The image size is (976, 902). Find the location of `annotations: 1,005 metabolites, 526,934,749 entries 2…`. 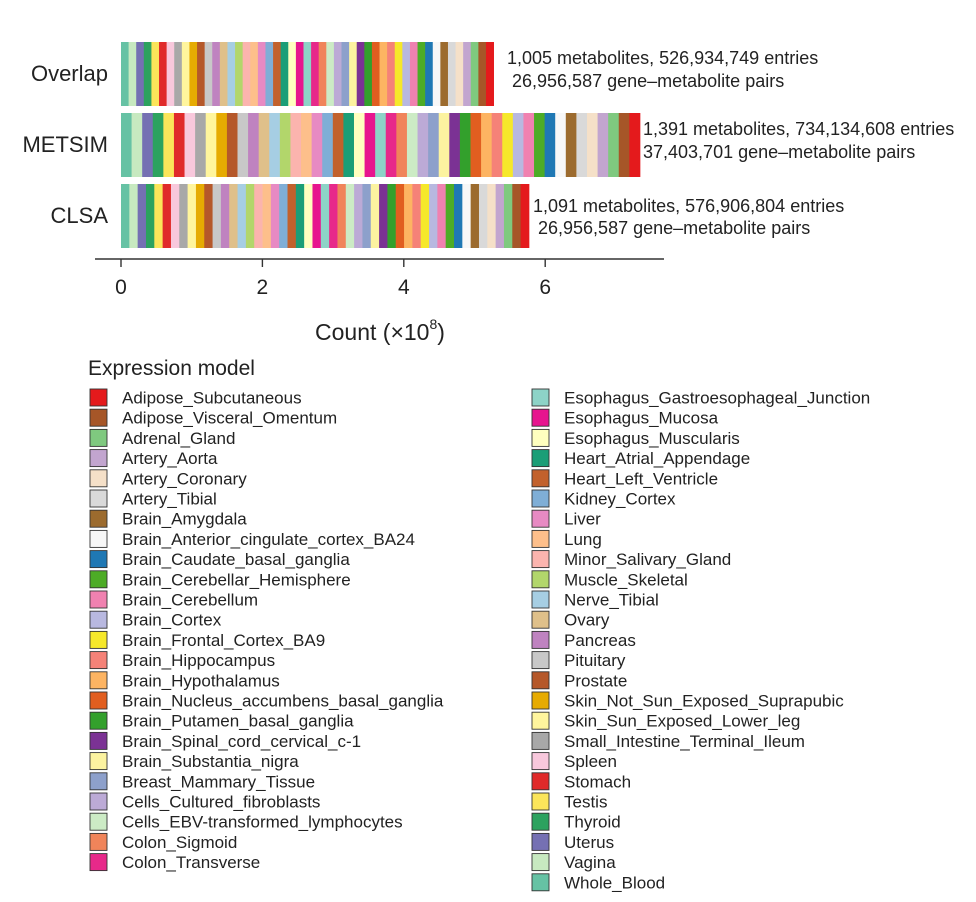

annotations: 1,005 metabolites, 526,934,749 entries 2… is located at coordinates (730, 143).